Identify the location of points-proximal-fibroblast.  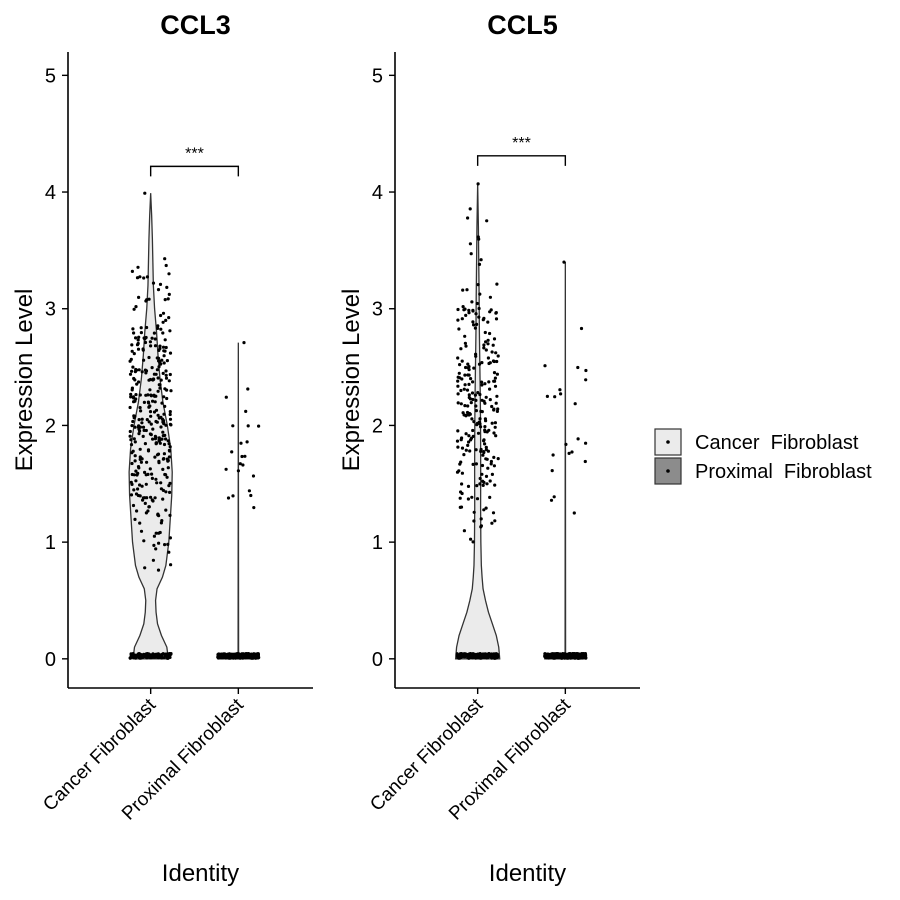
(565, 460).